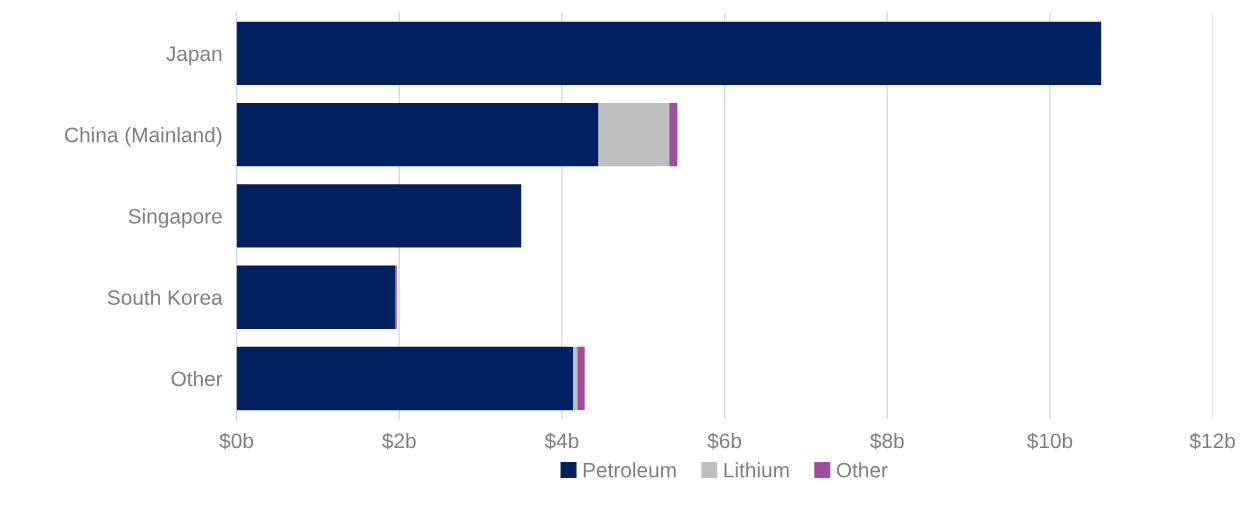 This screenshot has height=508, width=1245. Describe the element at coordinates (1212, 441) in the screenshot. I see `x-tick-label: $12b` at that location.